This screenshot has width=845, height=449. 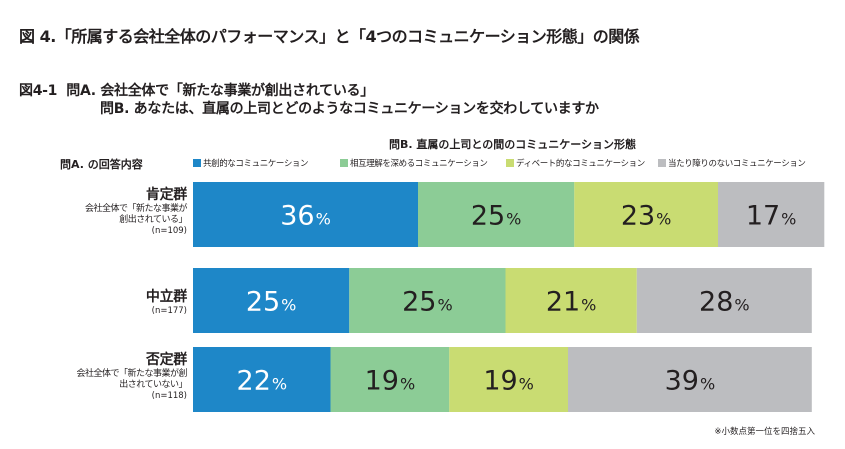 What do you see at coordinates (580, 164) in the screenshot?
I see `legend-label: ディベート的なコミュニケーション` at bounding box center [580, 164].